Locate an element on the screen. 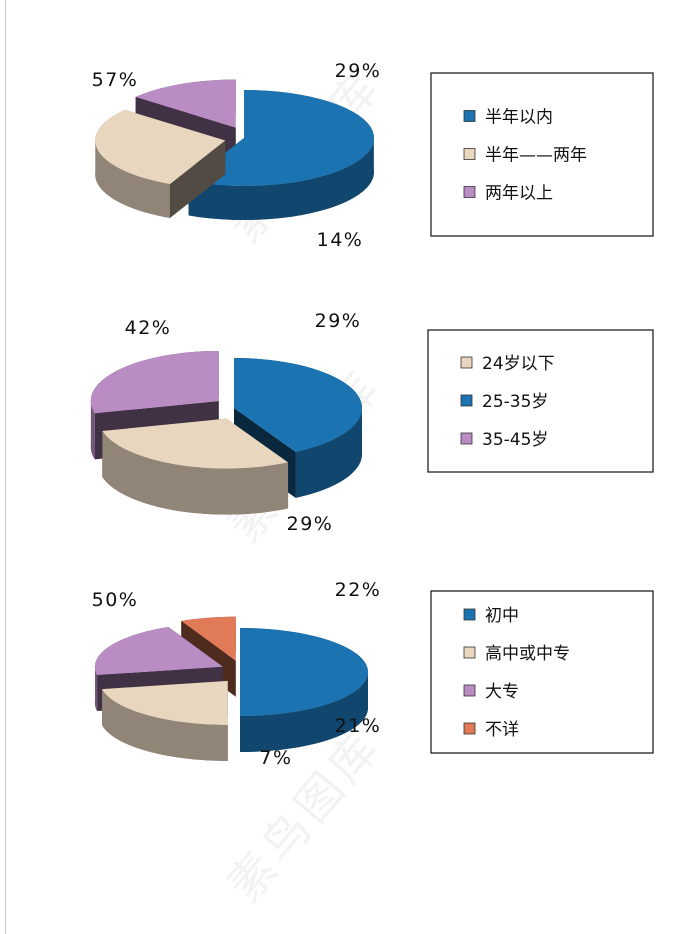 The width and height of the screenshot is (700, 934). legend-label: 半年以内 is located at coordinates (519, 118).